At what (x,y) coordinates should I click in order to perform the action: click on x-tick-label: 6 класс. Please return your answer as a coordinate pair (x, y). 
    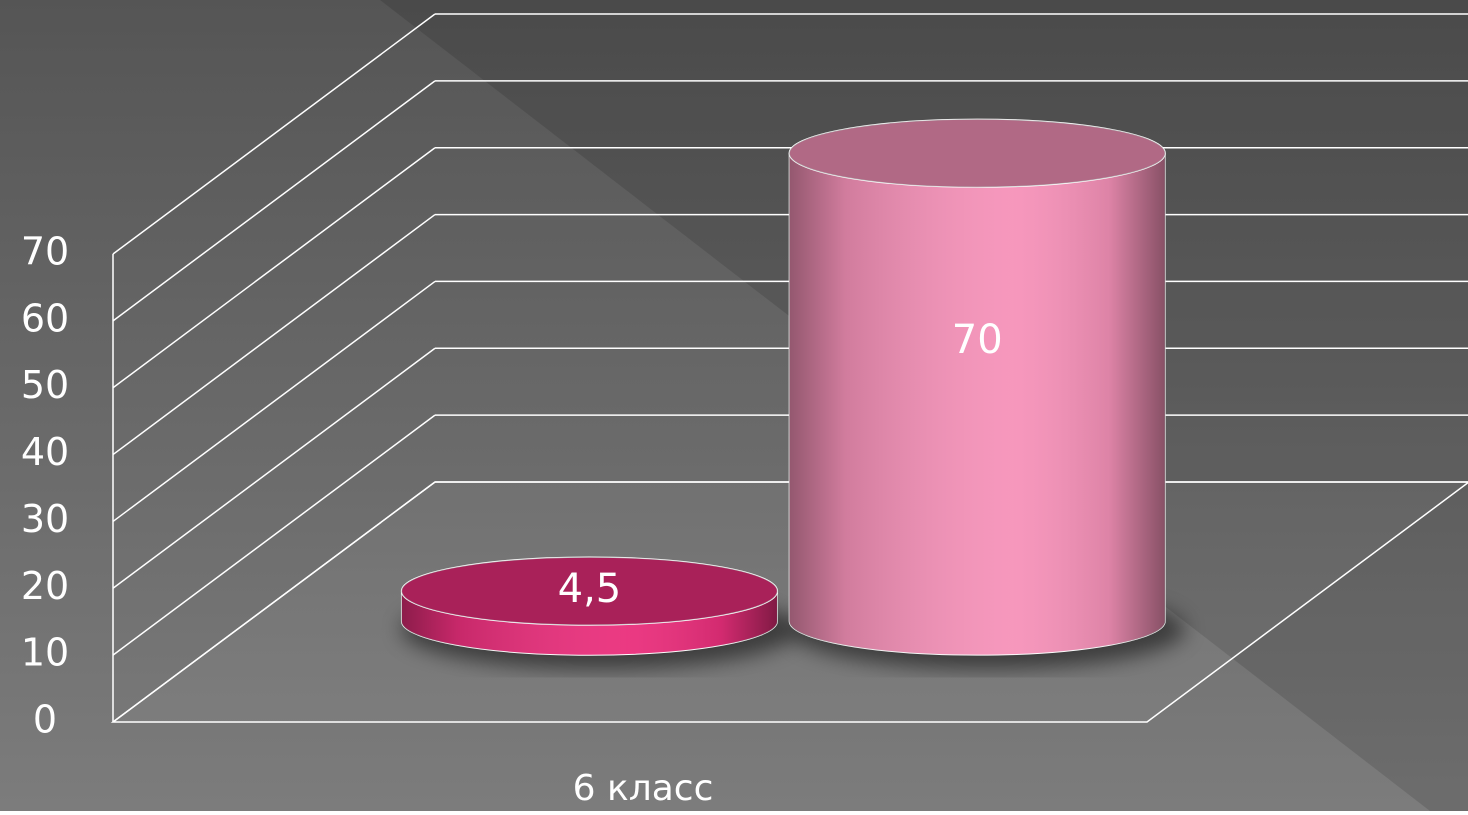
    Looking at the image, I should click on (643, 788).